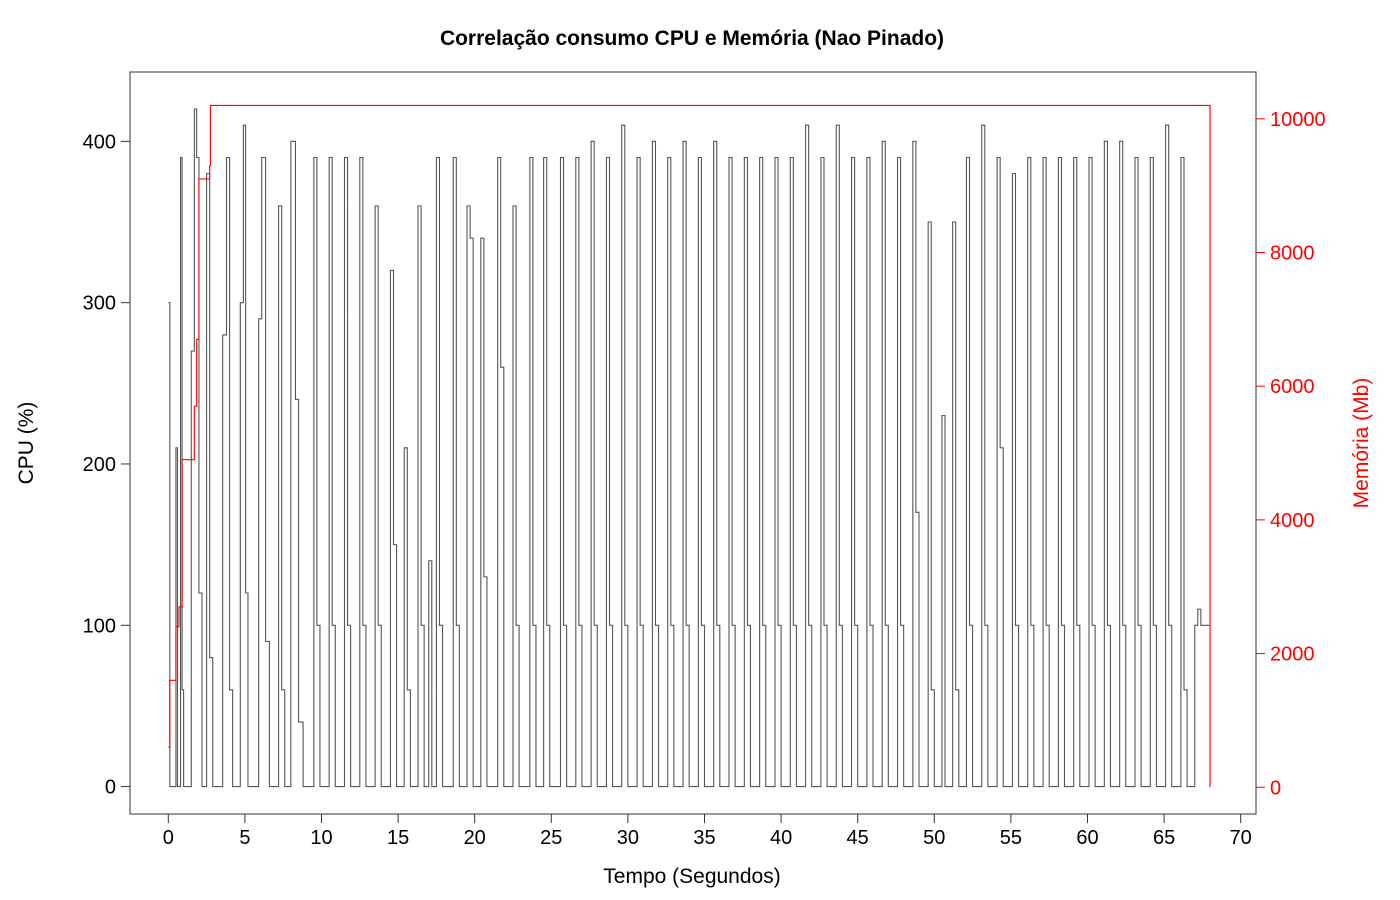 The image size is (1400, 900). I want to click on x-tick-label: 0, so click(168, 838).